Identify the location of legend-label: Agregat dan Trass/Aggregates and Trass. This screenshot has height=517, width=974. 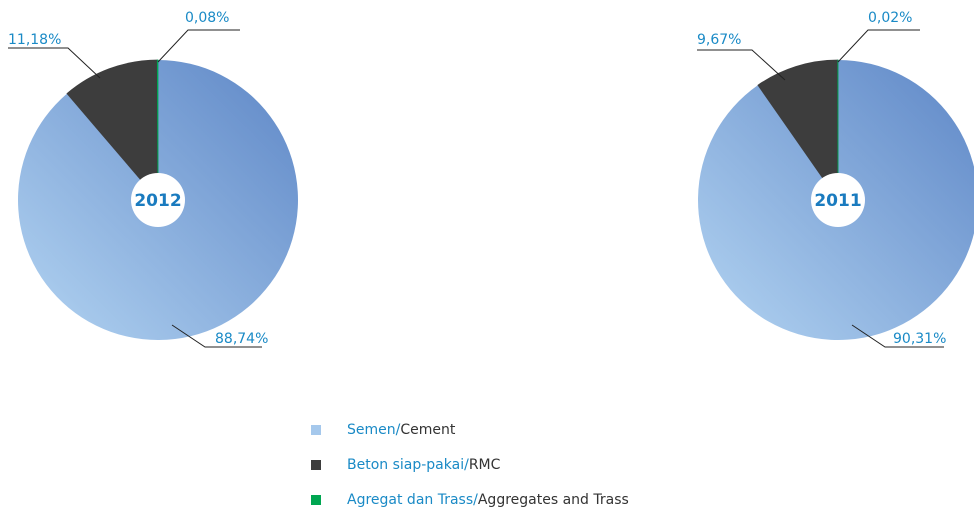
(488, 500).